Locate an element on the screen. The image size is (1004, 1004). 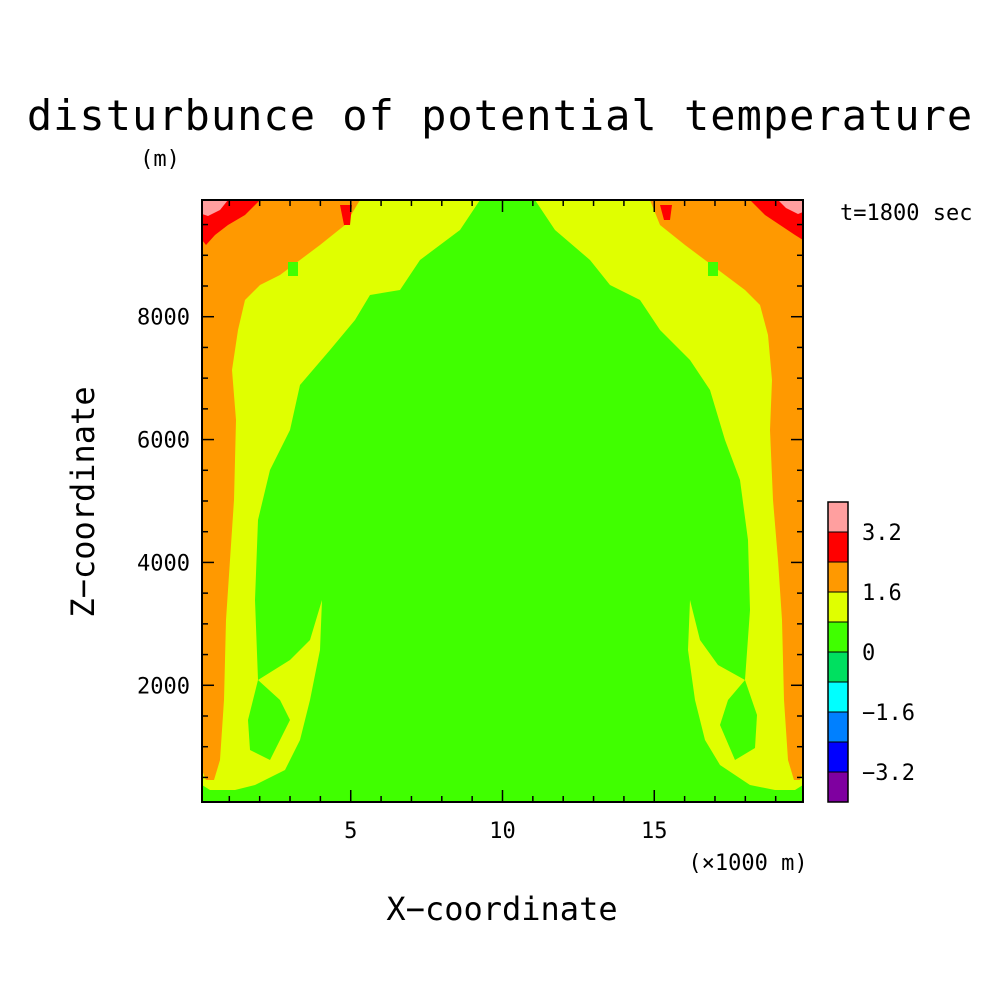
x-units-label: (×1000 m) is located at coordinates (747, 863).